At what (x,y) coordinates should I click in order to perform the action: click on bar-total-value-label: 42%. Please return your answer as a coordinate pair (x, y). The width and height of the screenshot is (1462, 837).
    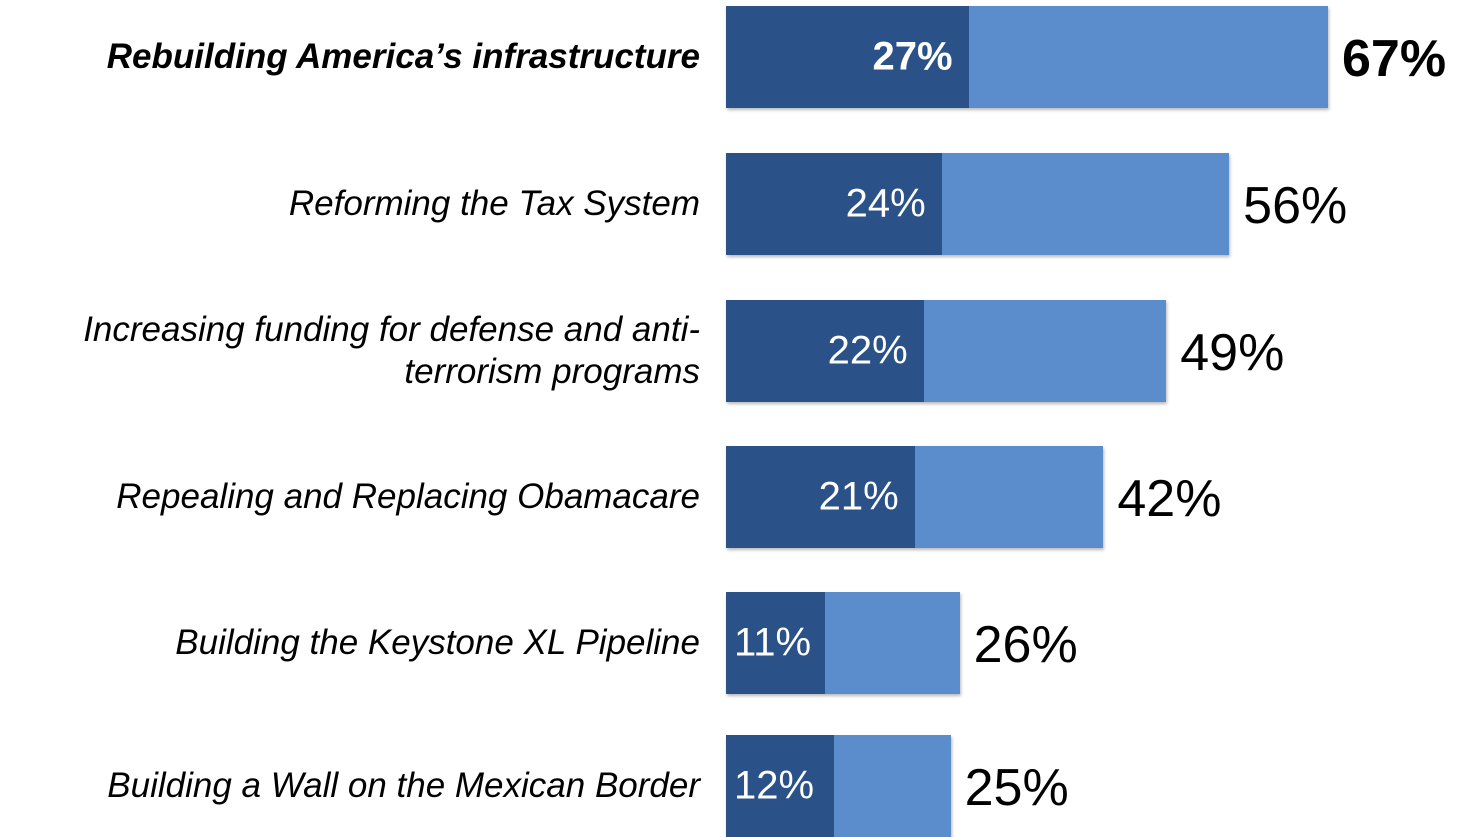
    Looking at the image, I should click on (1169, 499).